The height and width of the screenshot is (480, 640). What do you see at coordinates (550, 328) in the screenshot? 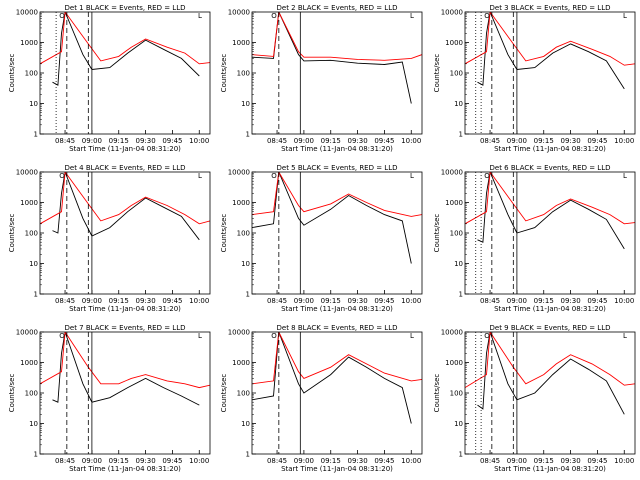
I see `panel-title: Det 9 BLACK = Events, RED = LLD` at bounding box center [550, 328].